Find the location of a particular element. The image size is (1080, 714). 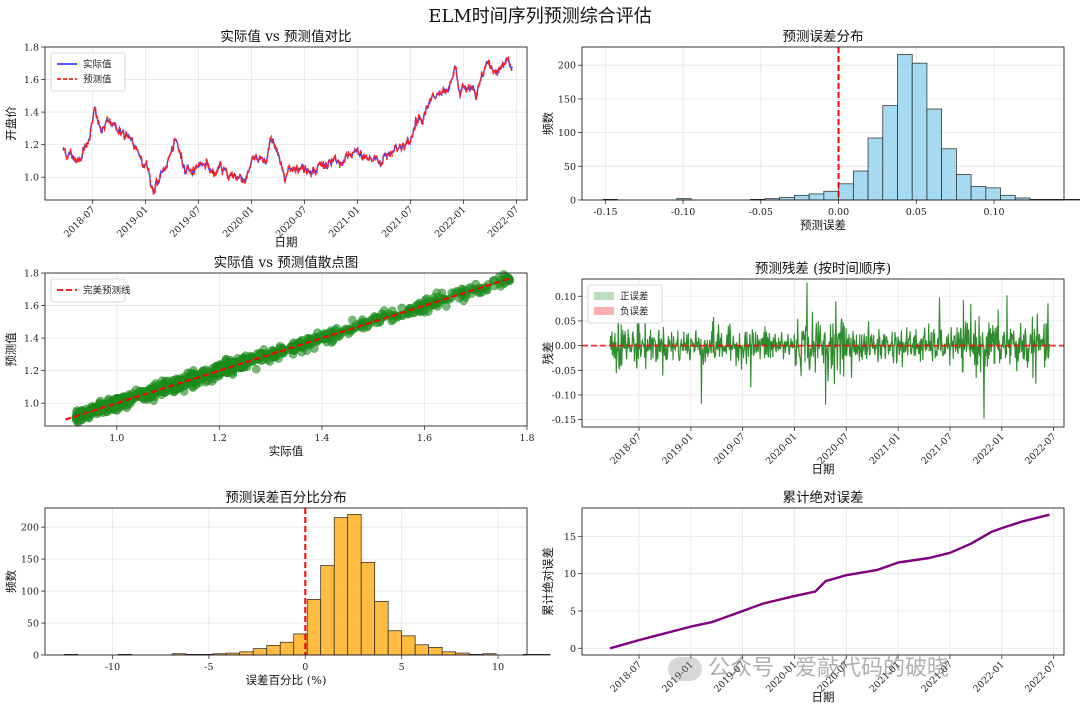

y-axis-label: 累计绝对误差 is located at coordinates (548, 581).